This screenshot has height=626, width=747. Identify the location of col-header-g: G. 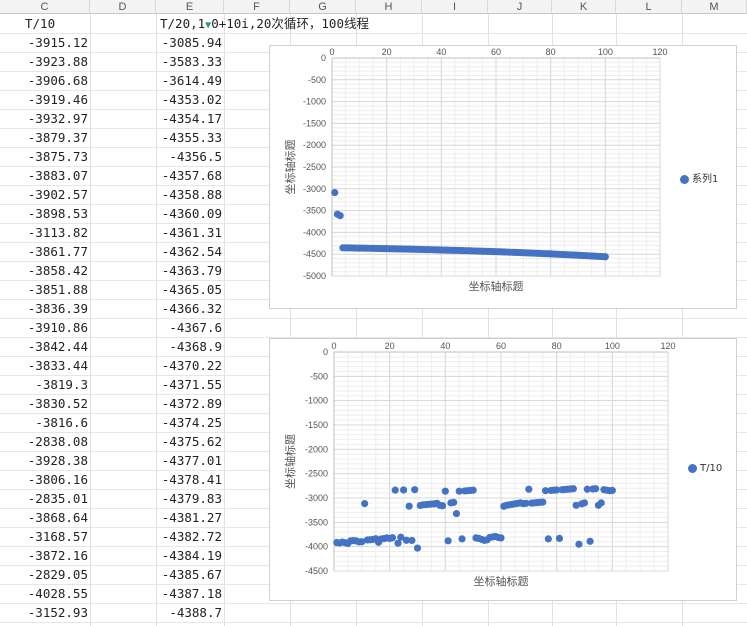
(323, 7).